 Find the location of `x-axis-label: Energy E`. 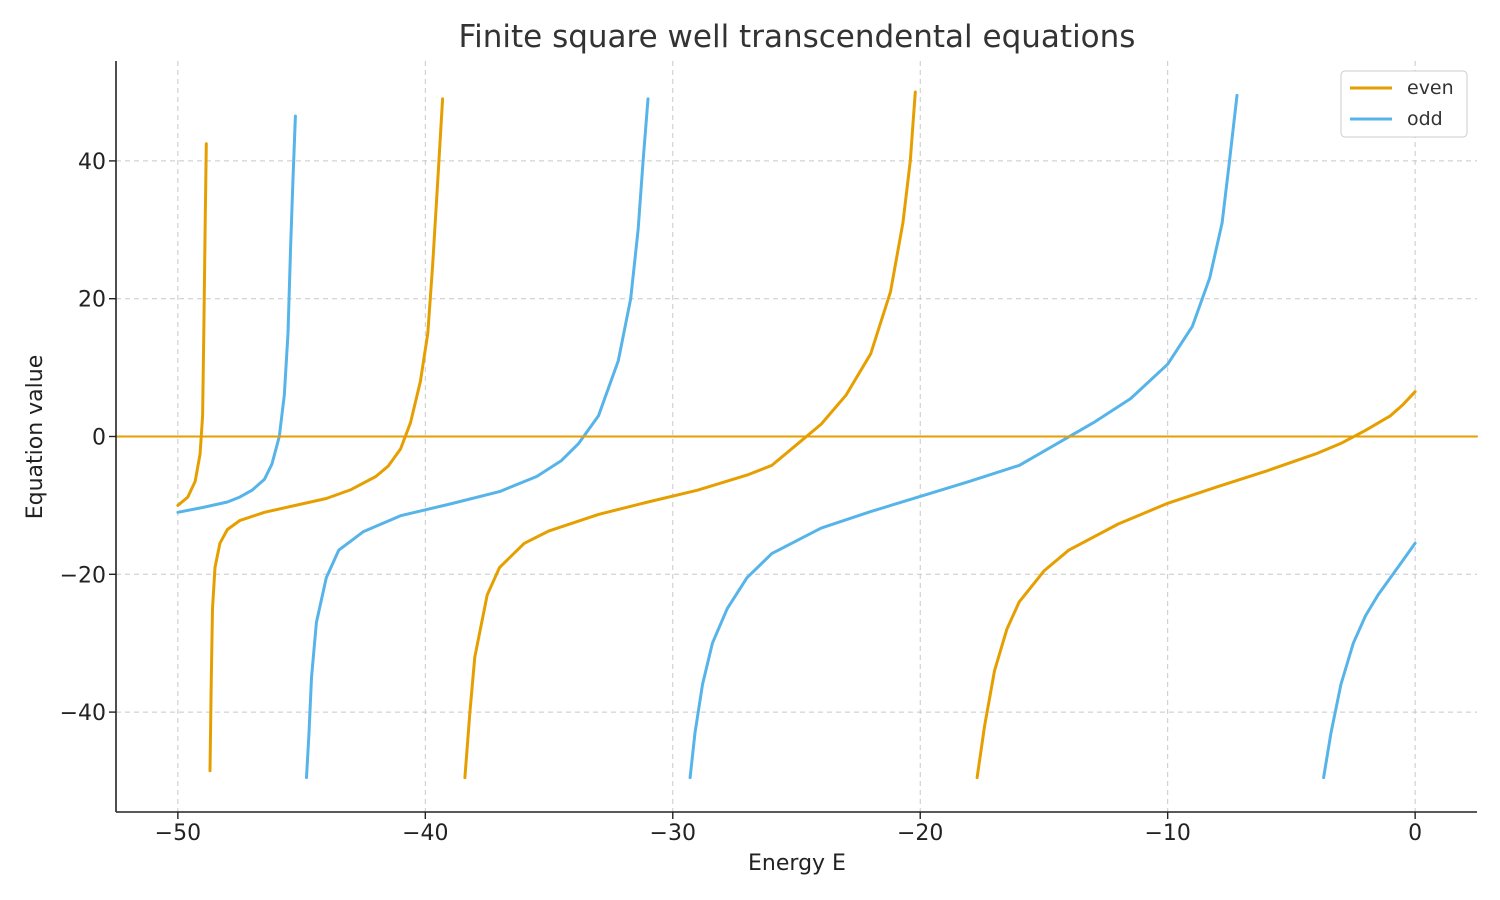

x-axis-label: Energy E is located at coordinates (797, 863).